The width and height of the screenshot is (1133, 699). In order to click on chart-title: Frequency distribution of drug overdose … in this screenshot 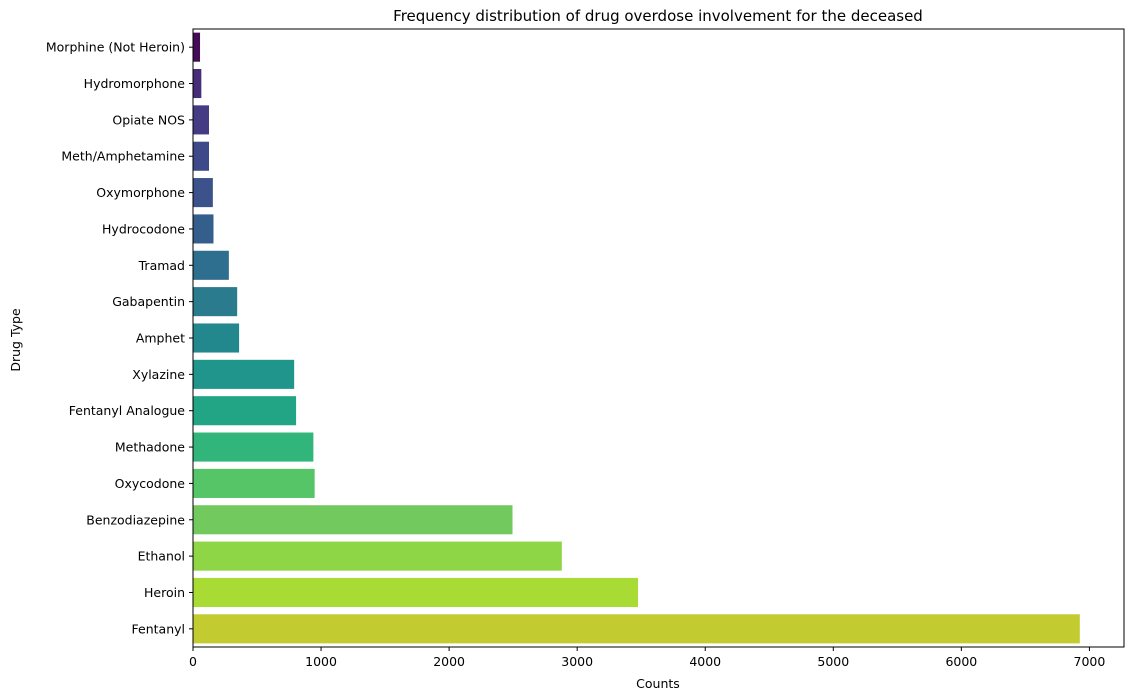, I will do `click(658, 16)`.